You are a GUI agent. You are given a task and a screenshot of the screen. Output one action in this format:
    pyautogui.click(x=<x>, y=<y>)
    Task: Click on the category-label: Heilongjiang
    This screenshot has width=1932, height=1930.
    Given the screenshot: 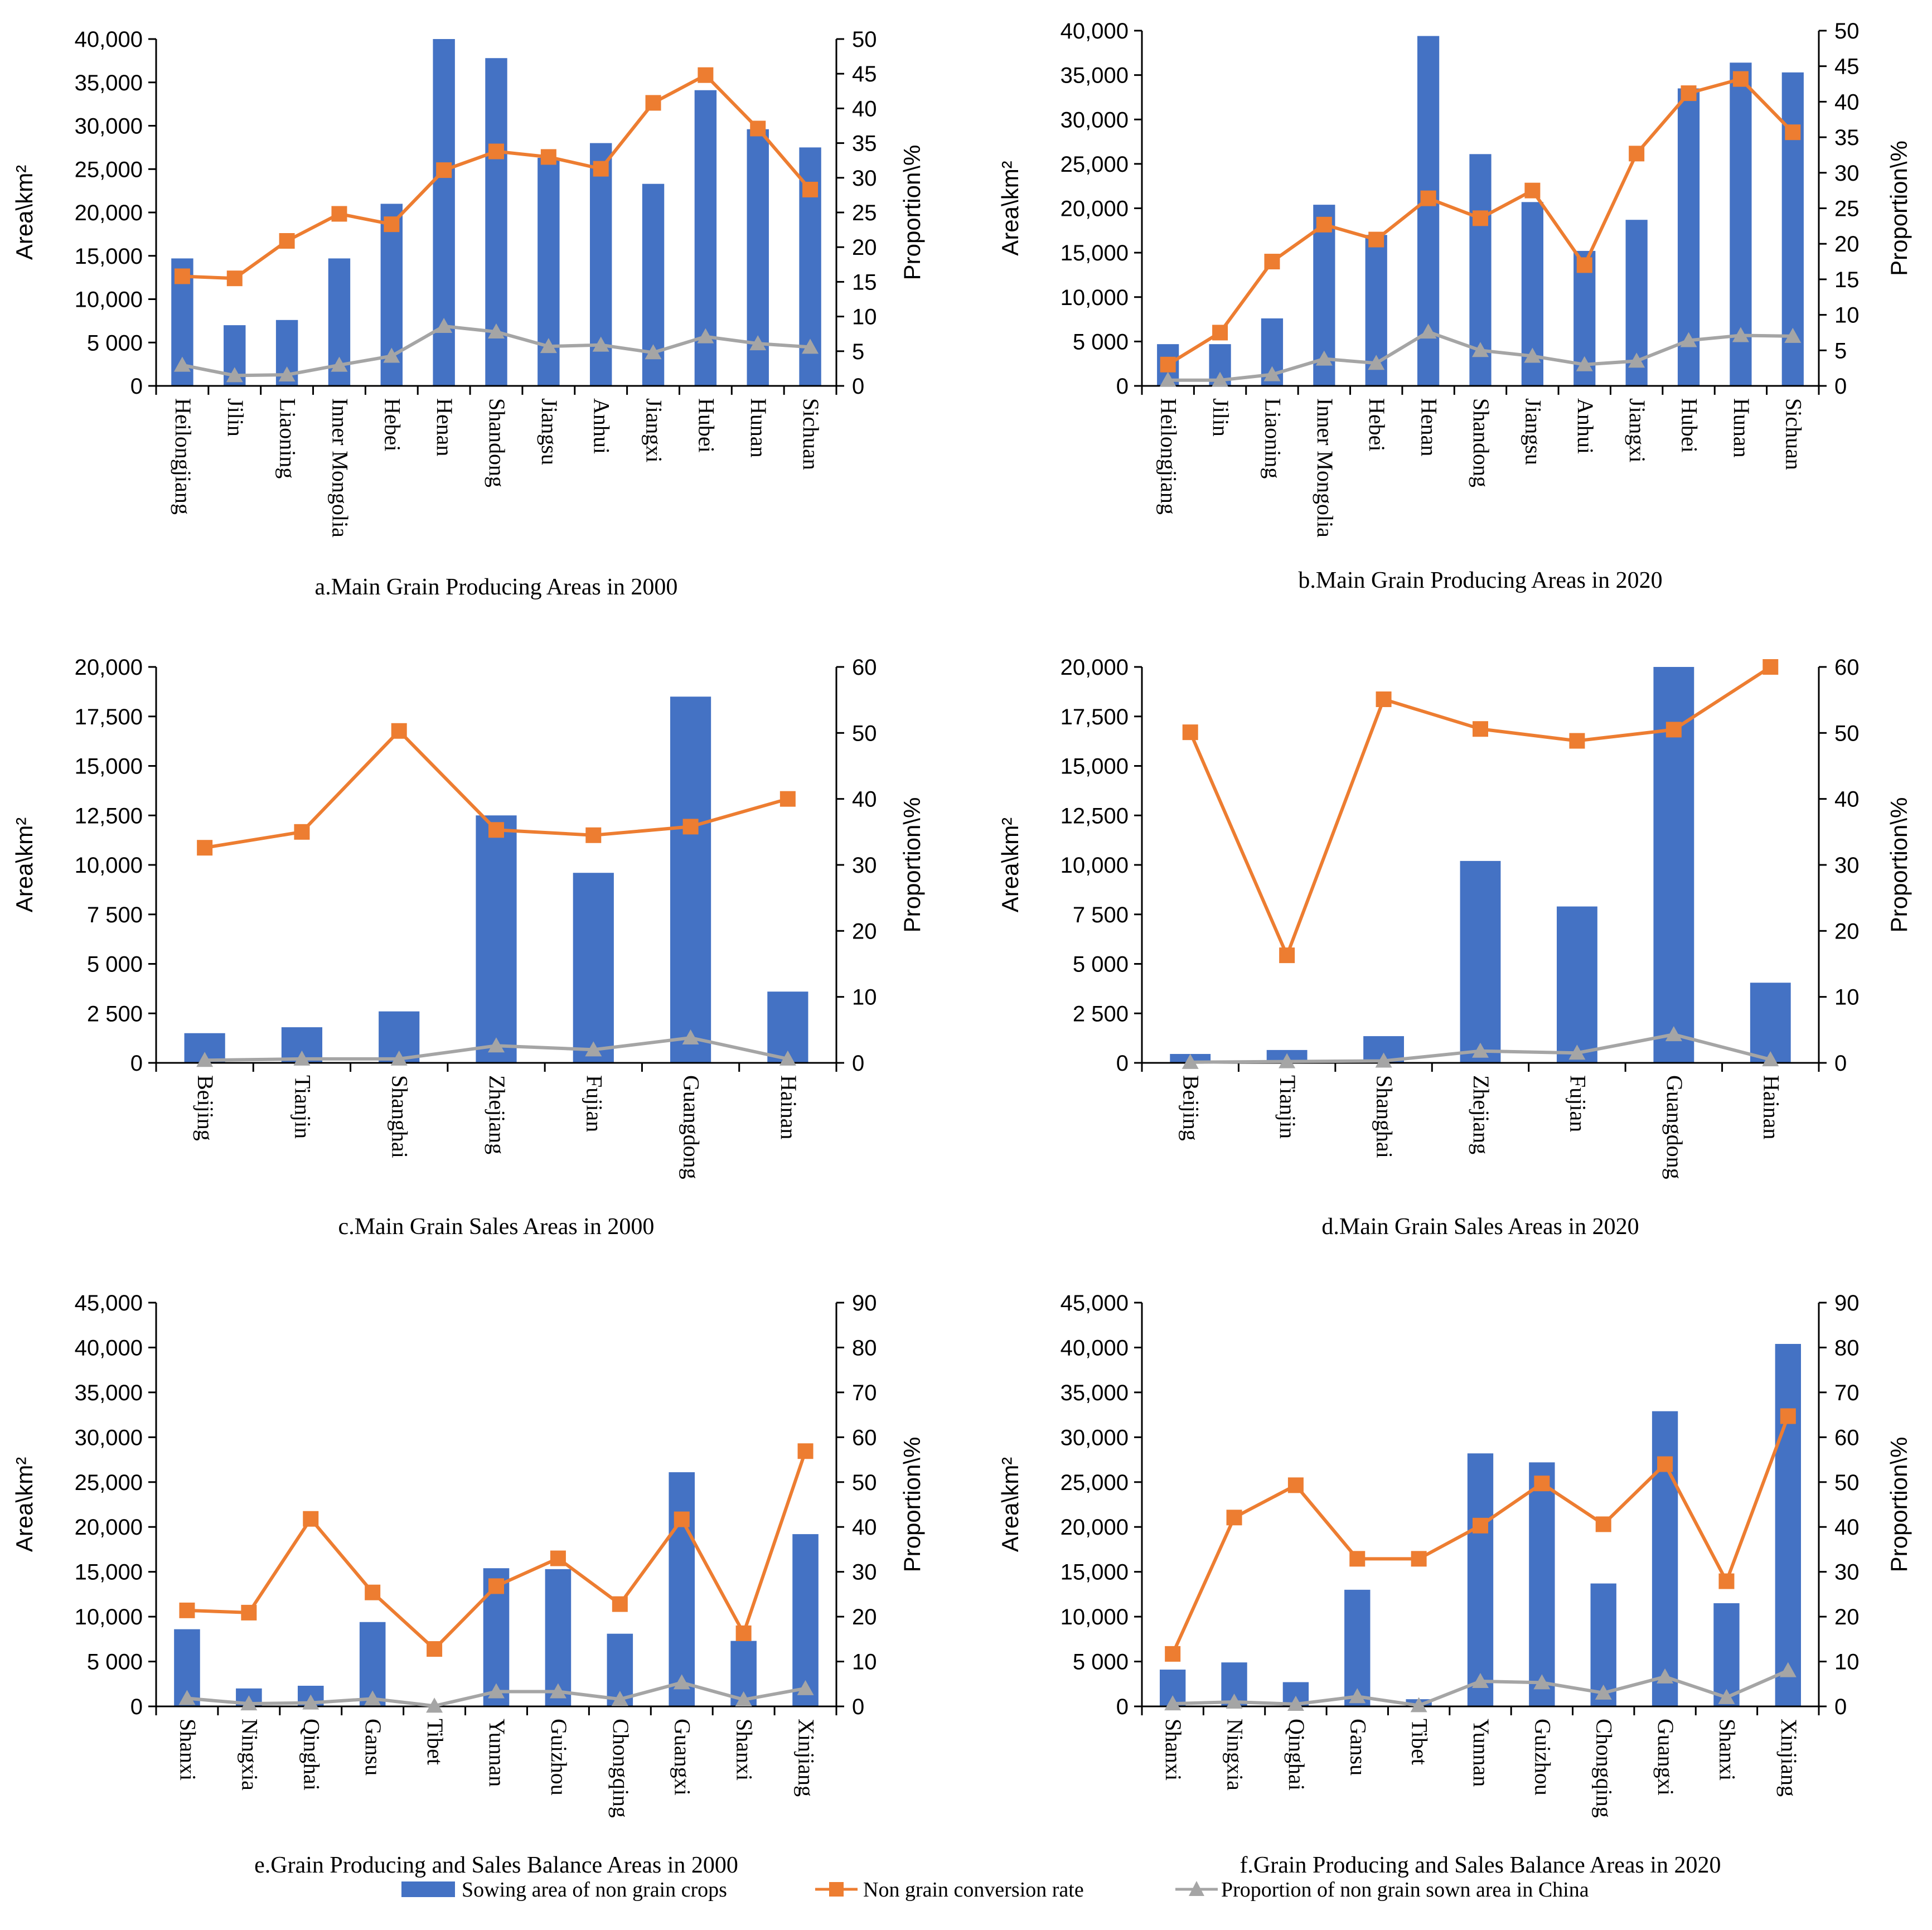 What is the action you would take?
    pyautogui.click(x=183, y=456)
    